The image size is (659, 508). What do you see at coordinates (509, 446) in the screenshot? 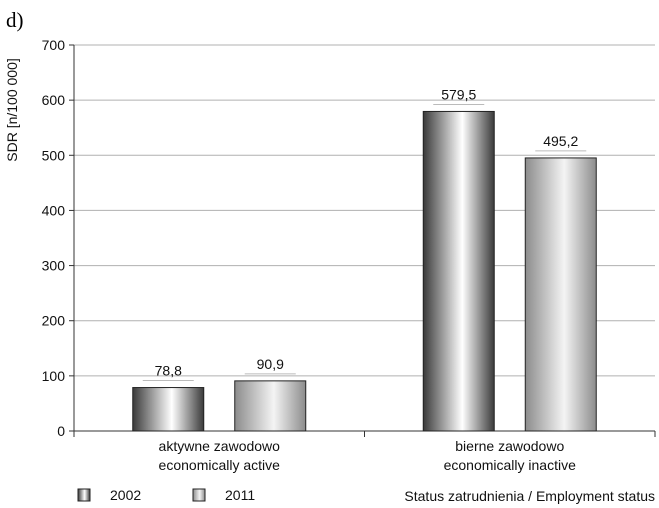
I see `x-category-label: bierne zawodowo` at bounding box center [509, 446].